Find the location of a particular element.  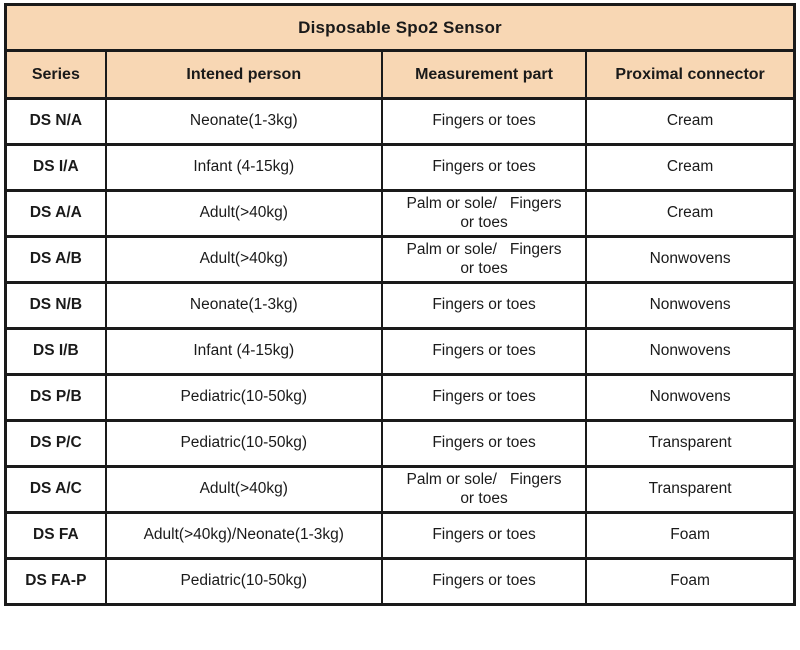

series-cell: DS A/A is located at coordinates (55, 213).